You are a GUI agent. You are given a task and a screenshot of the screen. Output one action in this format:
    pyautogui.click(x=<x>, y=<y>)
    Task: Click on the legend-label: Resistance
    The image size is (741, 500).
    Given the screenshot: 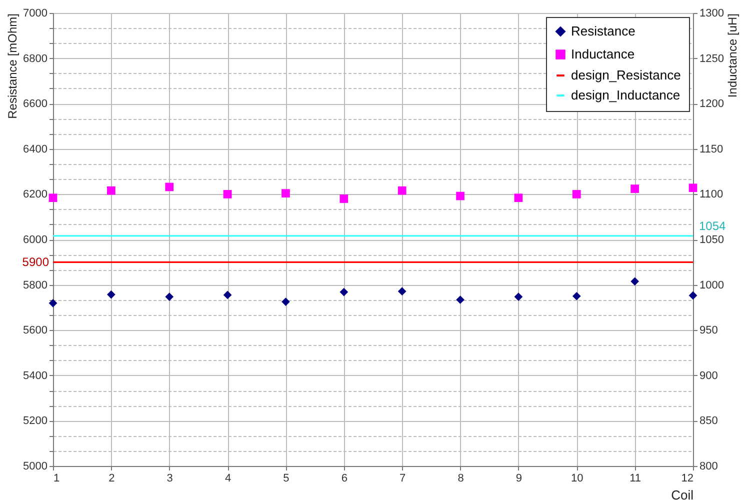 What is the action you would take?
    pyautogui.click(x=603, y=31)
    